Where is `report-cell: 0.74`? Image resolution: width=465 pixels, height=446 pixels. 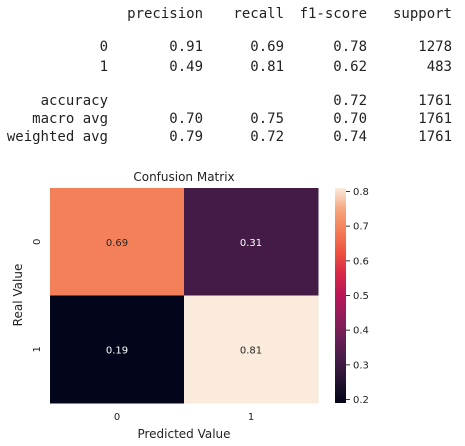 report-cell: 0.74 is located at coordinates (350, 137).